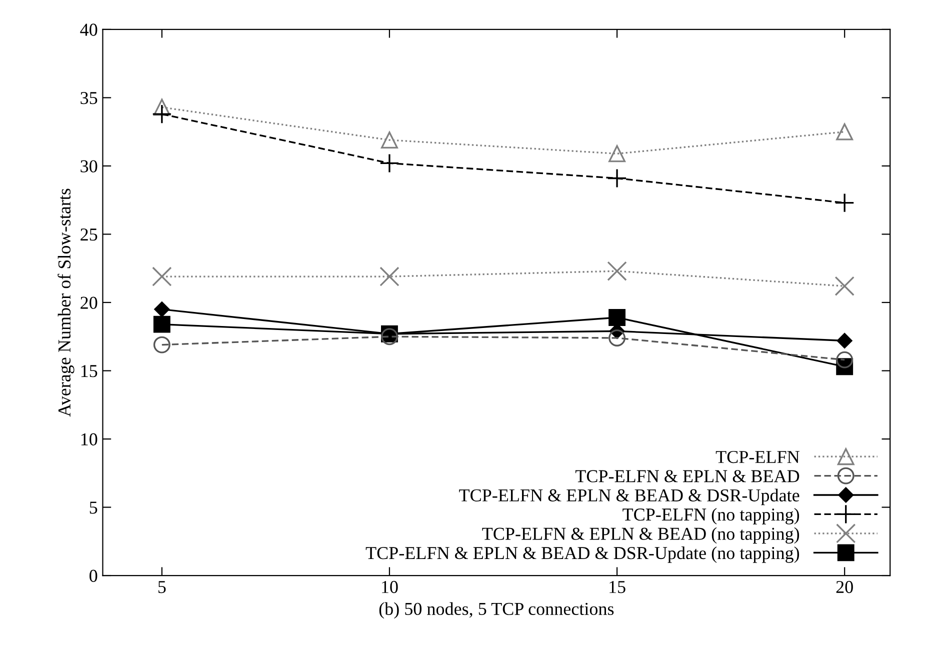  Describe the element at coordinates (94, 576) in the screenshot. I see `y-tick-label: 0` at that location.